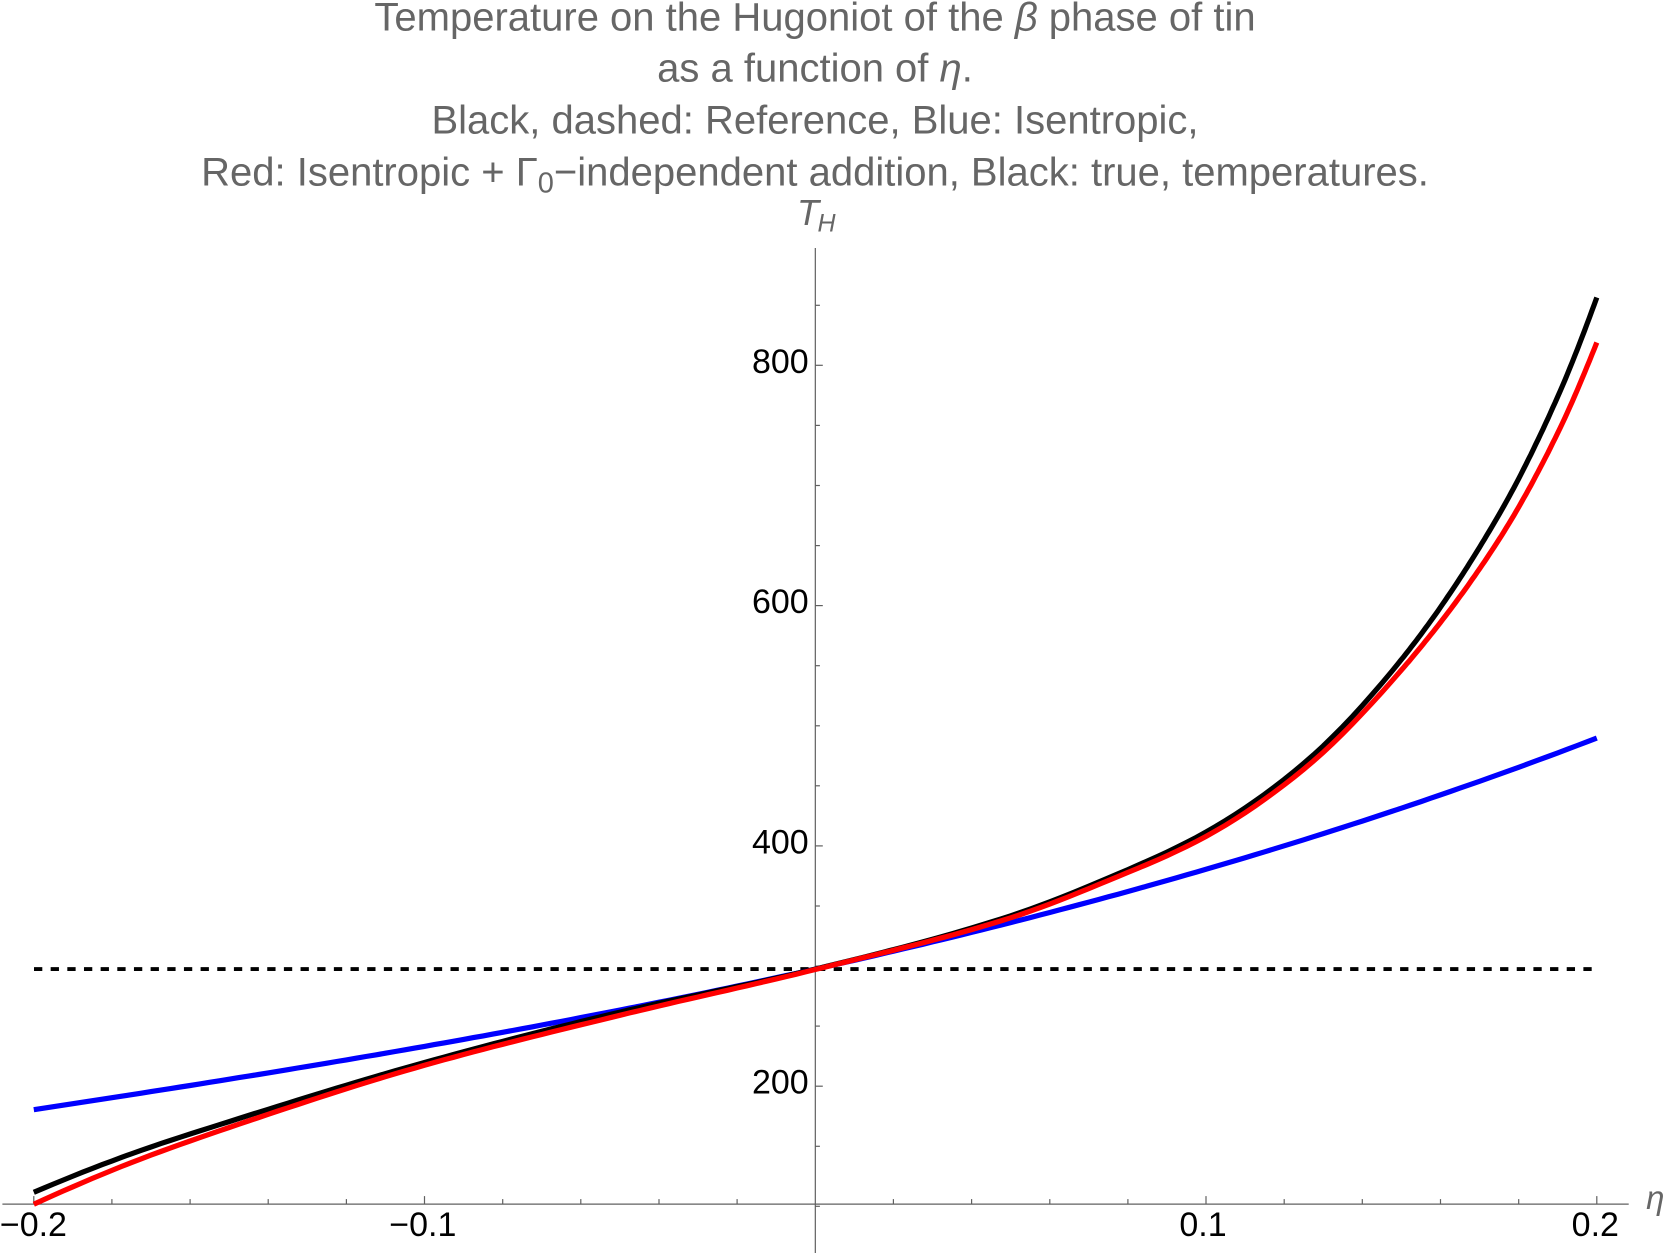 This screenshot has width=1667, height=1257. What do you see at coordinates (780, 362) in the screenshot?
I see `svg-text: 800` at bounding box center [780, 362].